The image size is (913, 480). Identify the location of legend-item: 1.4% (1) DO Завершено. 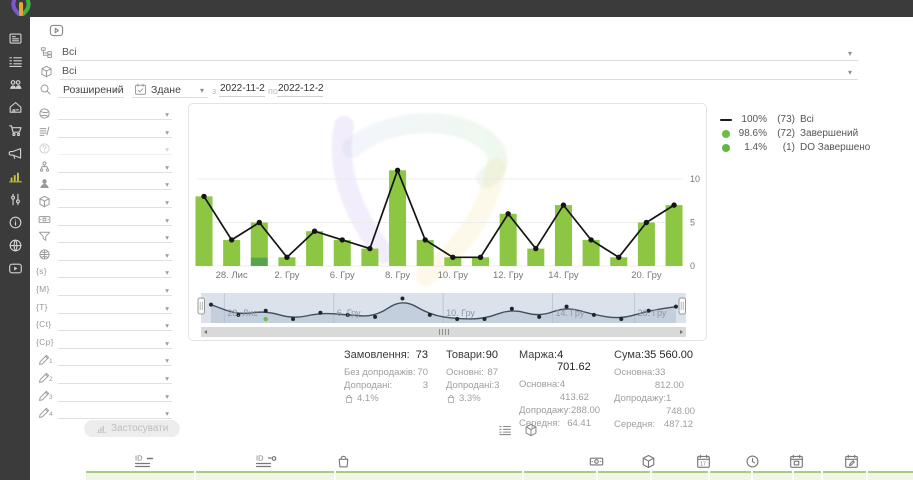
(794, 147).